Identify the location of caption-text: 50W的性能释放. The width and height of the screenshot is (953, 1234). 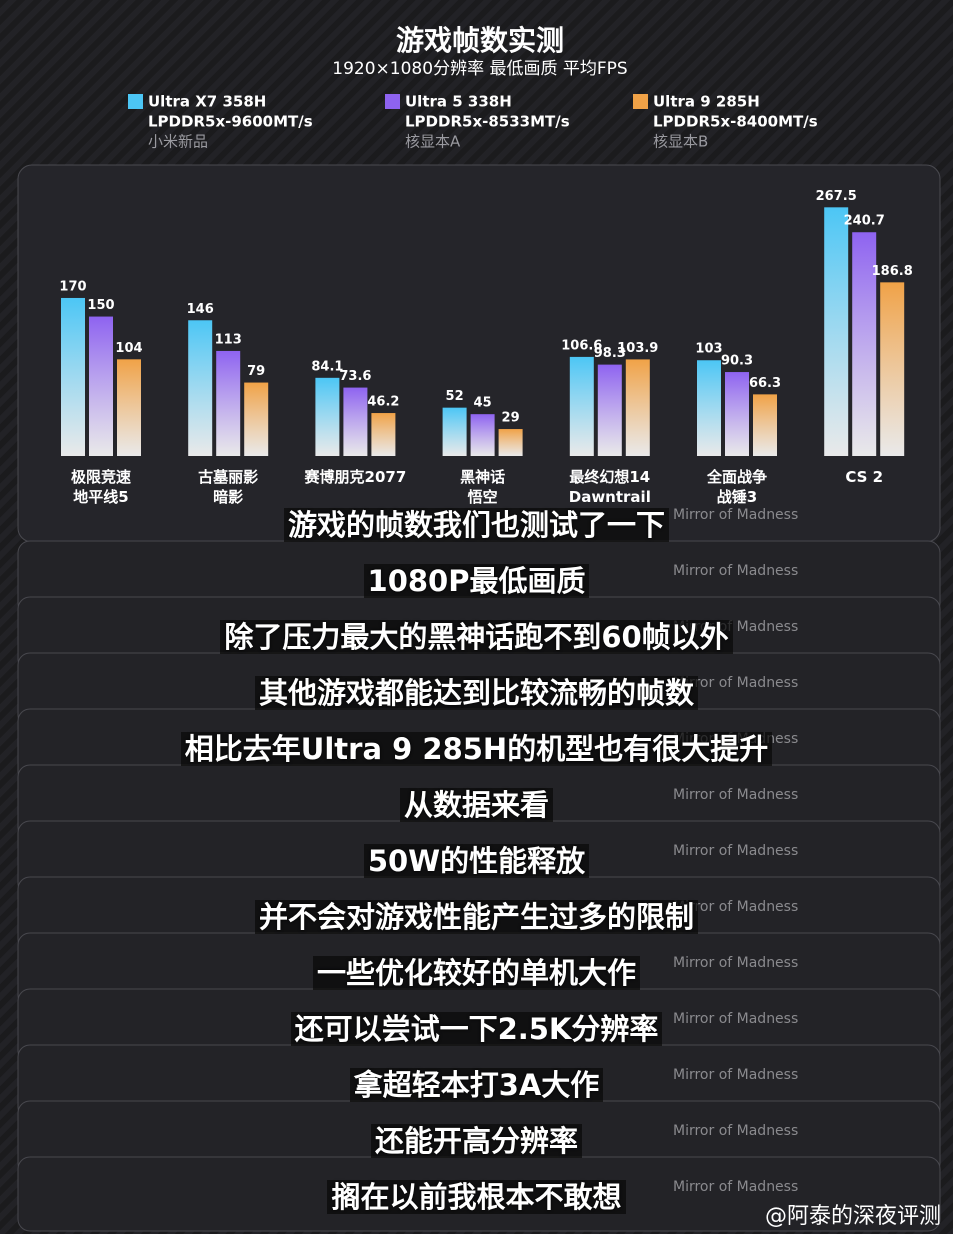
(476, 861).